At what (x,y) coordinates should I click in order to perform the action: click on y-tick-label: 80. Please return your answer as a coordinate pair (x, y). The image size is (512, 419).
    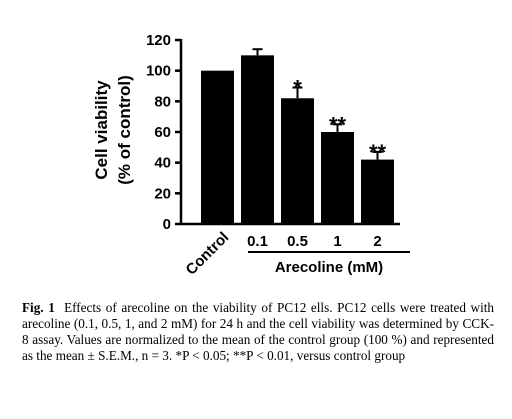
    Looking at the image, I should click on (162, 101).